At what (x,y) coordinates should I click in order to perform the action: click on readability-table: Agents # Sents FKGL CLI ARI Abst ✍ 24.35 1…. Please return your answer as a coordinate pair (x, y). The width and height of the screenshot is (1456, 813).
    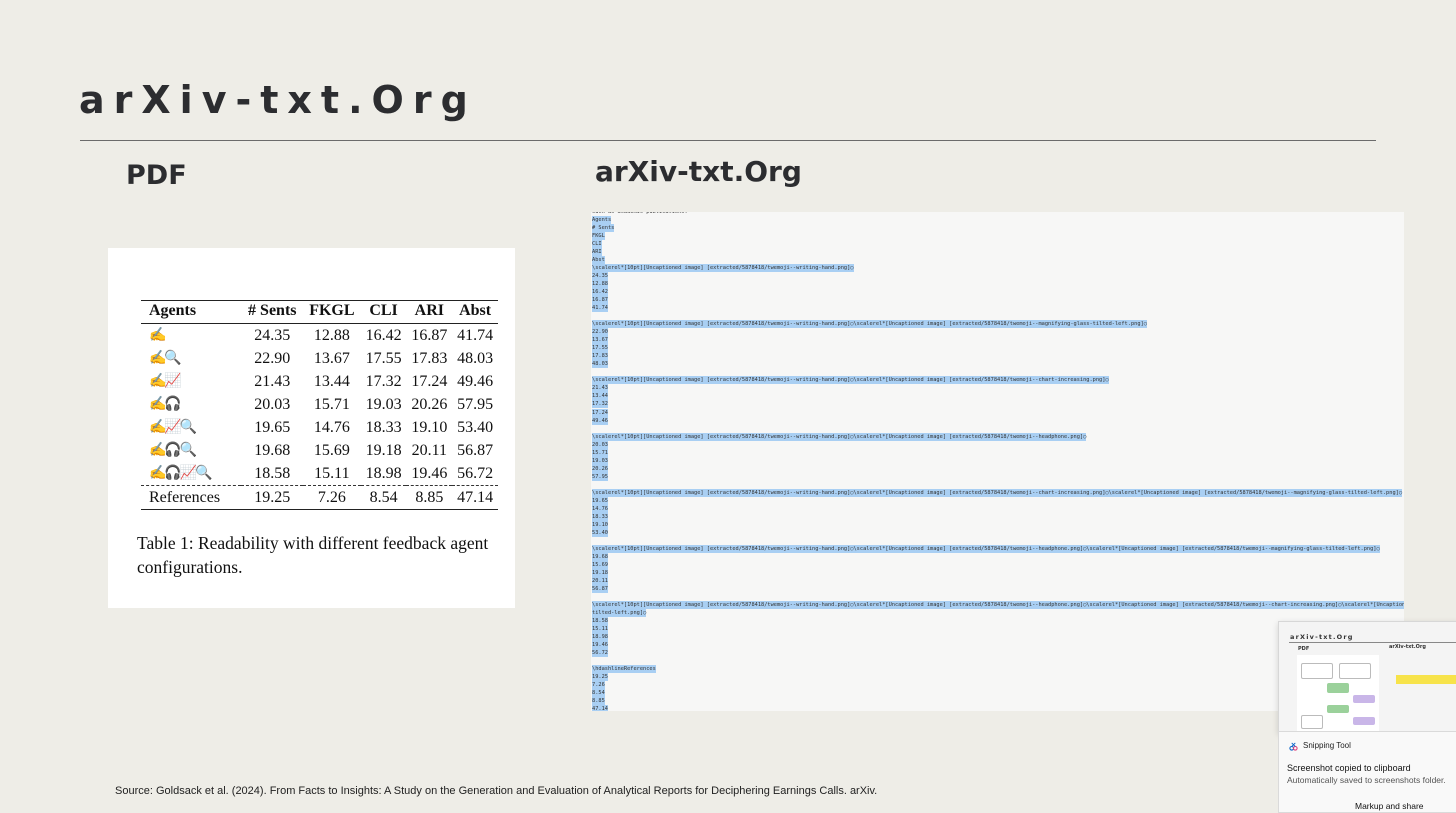
    Looking at the image, I should click on (319, 405).